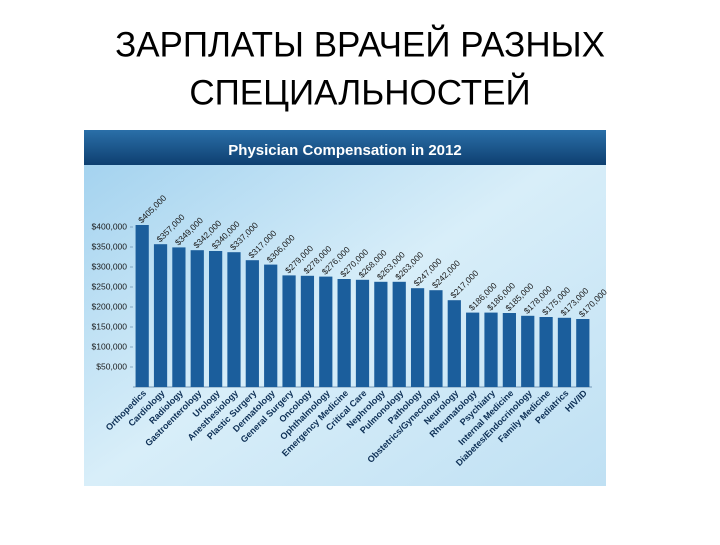 The width and height of the screenshot is (720, 545). I want to click on y-tick-label: $400,000, so click(110, 226).